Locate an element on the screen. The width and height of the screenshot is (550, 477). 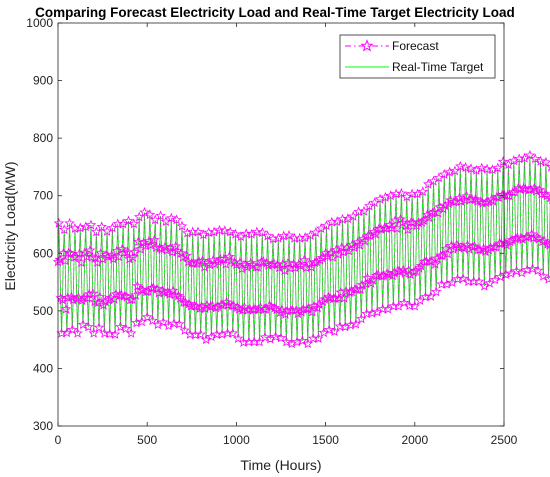
legend-forecast-label: Forecast is located at coordinates (415, 46).